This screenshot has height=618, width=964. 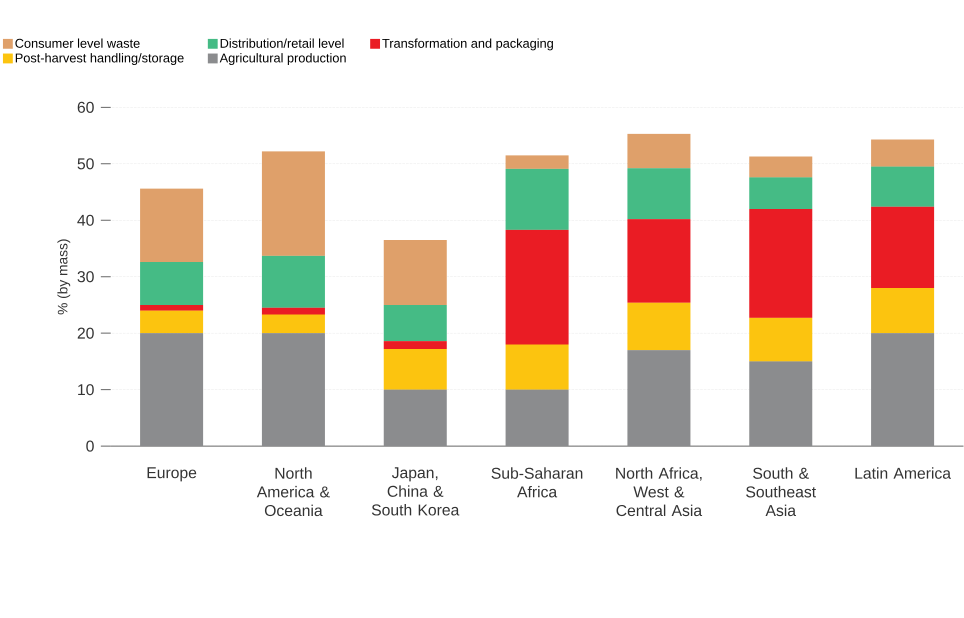 What do you see at coordinates (100, 58) in the screenshot?
I see `legend-label: Post-harvest handling/storage` at bounding box center [100, 58].